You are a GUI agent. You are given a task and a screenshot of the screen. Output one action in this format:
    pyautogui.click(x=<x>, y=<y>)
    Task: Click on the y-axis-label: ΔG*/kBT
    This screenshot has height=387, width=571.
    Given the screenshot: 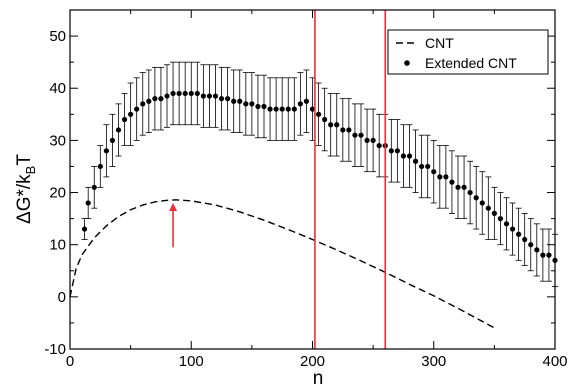 What is the action you would take?
    pyautogui.click(x=26, y=189)
    